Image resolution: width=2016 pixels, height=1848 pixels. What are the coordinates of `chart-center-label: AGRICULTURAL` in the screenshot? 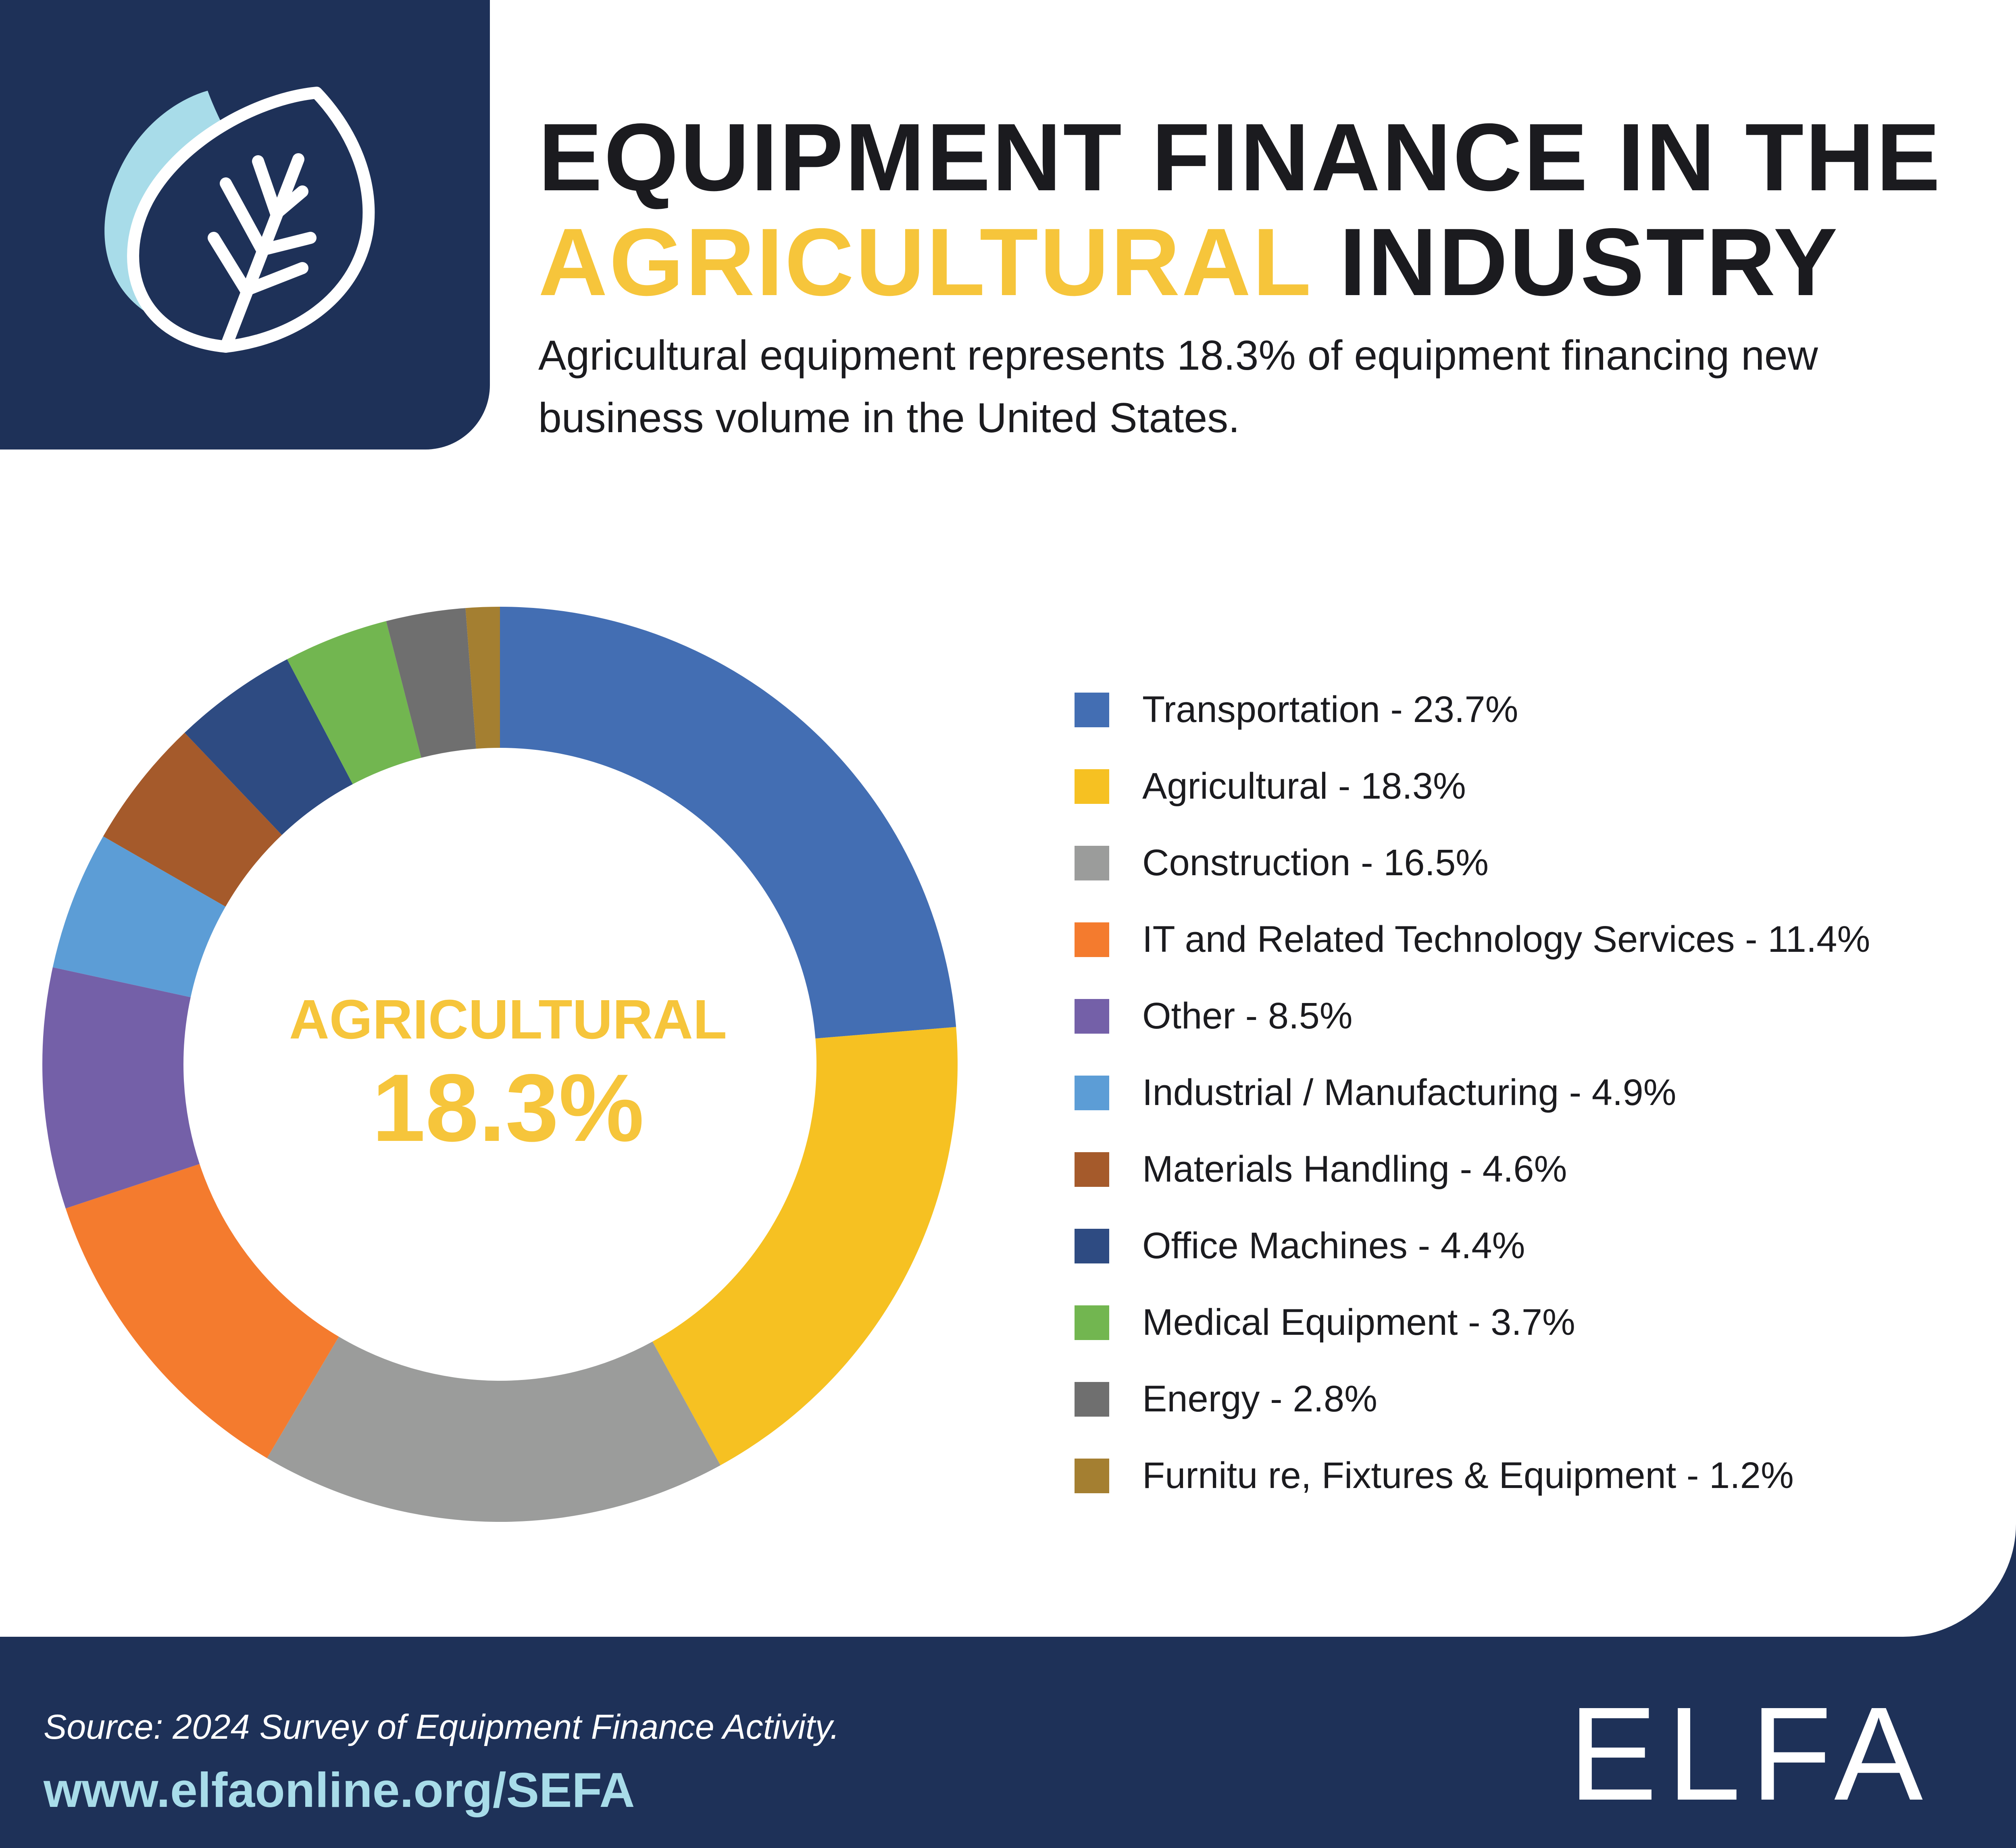 It's located at (508, 1020).